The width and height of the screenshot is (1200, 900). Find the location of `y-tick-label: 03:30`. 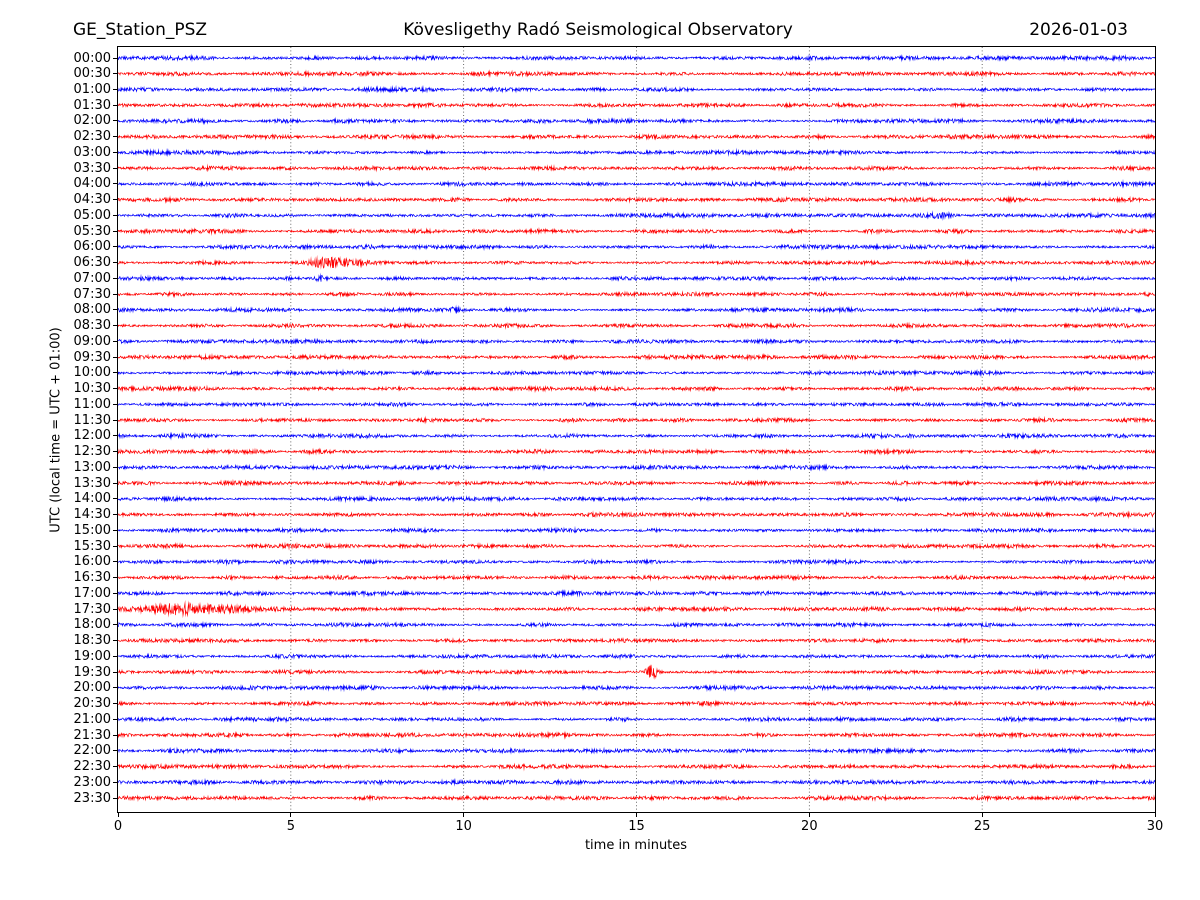

y-tick-label: 03:30 is located at coordinates (92, 168).